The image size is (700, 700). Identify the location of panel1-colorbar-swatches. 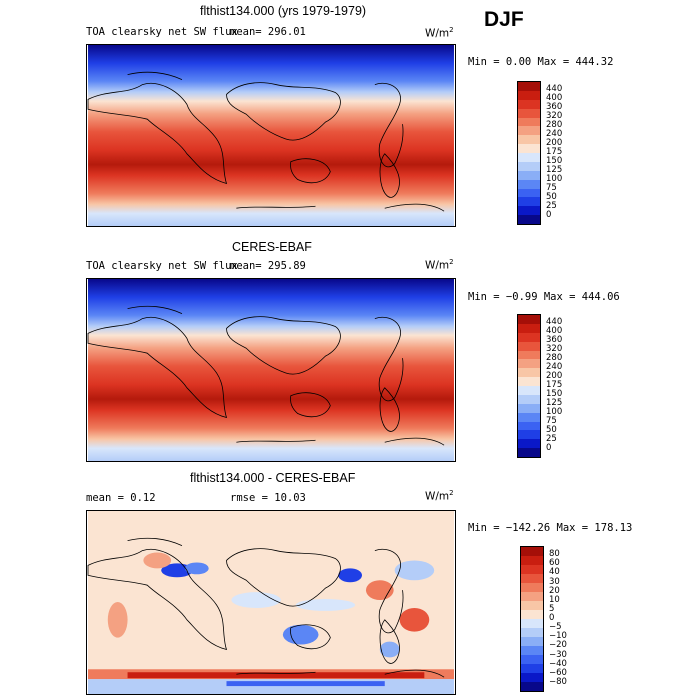
(529, 153).